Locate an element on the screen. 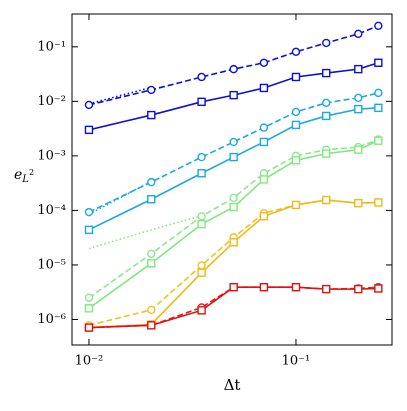  x-axis-label: Δt is located at coordinates (232, 385).